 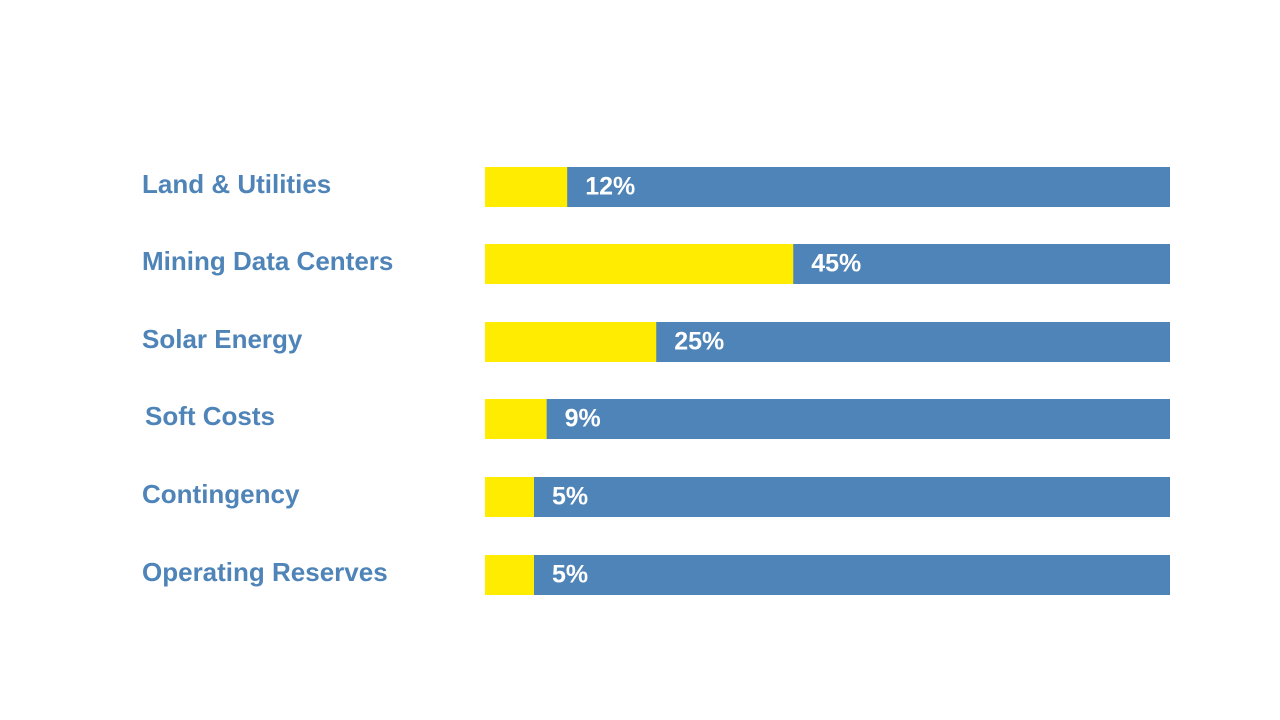 I want to click on value-label: 45%, so click(x=836, y=264).